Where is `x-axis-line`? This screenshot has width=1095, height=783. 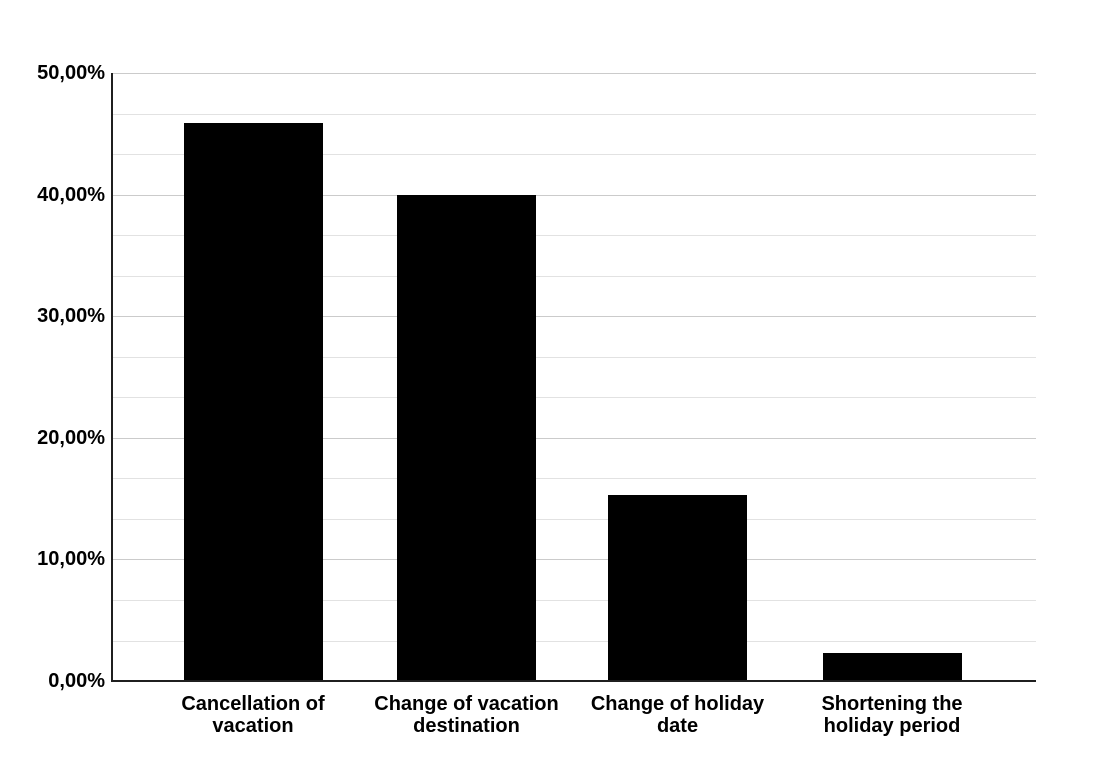
x-axis-line is located at coordinates (573, 681).